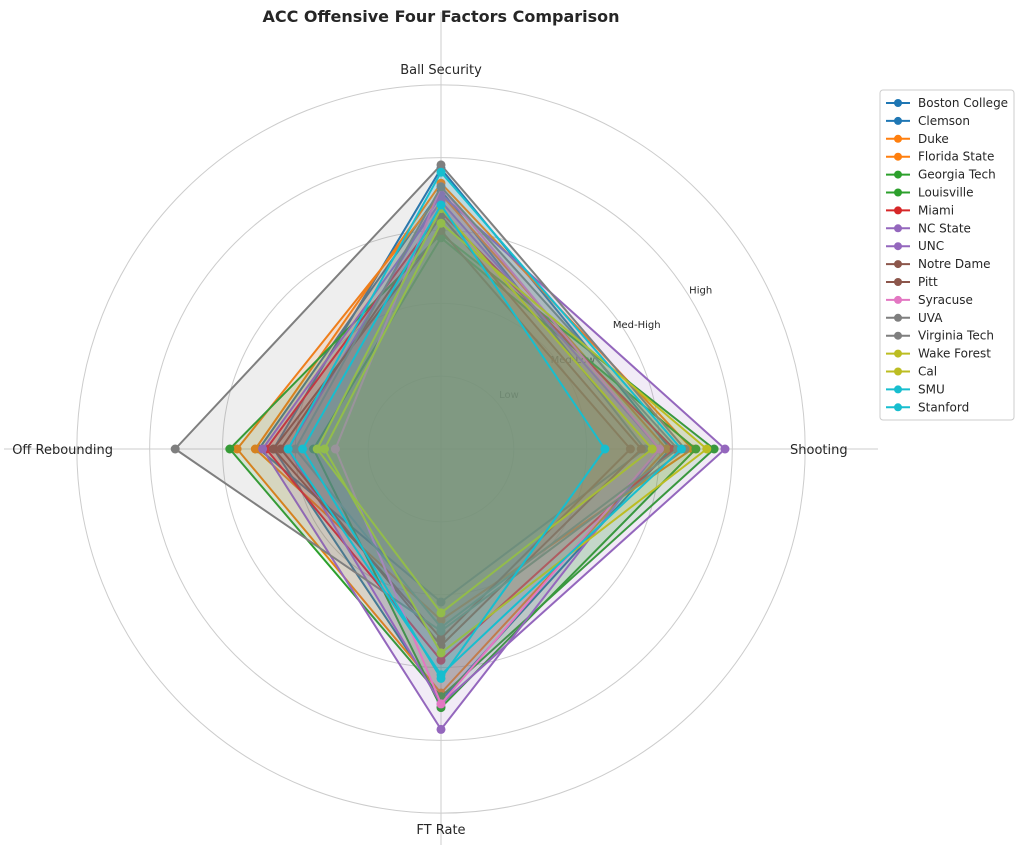  What do you see at coordinates (930, 318) in the screenshot?
I see `legend-label-12: UVA` at bounding box center [930, 318].